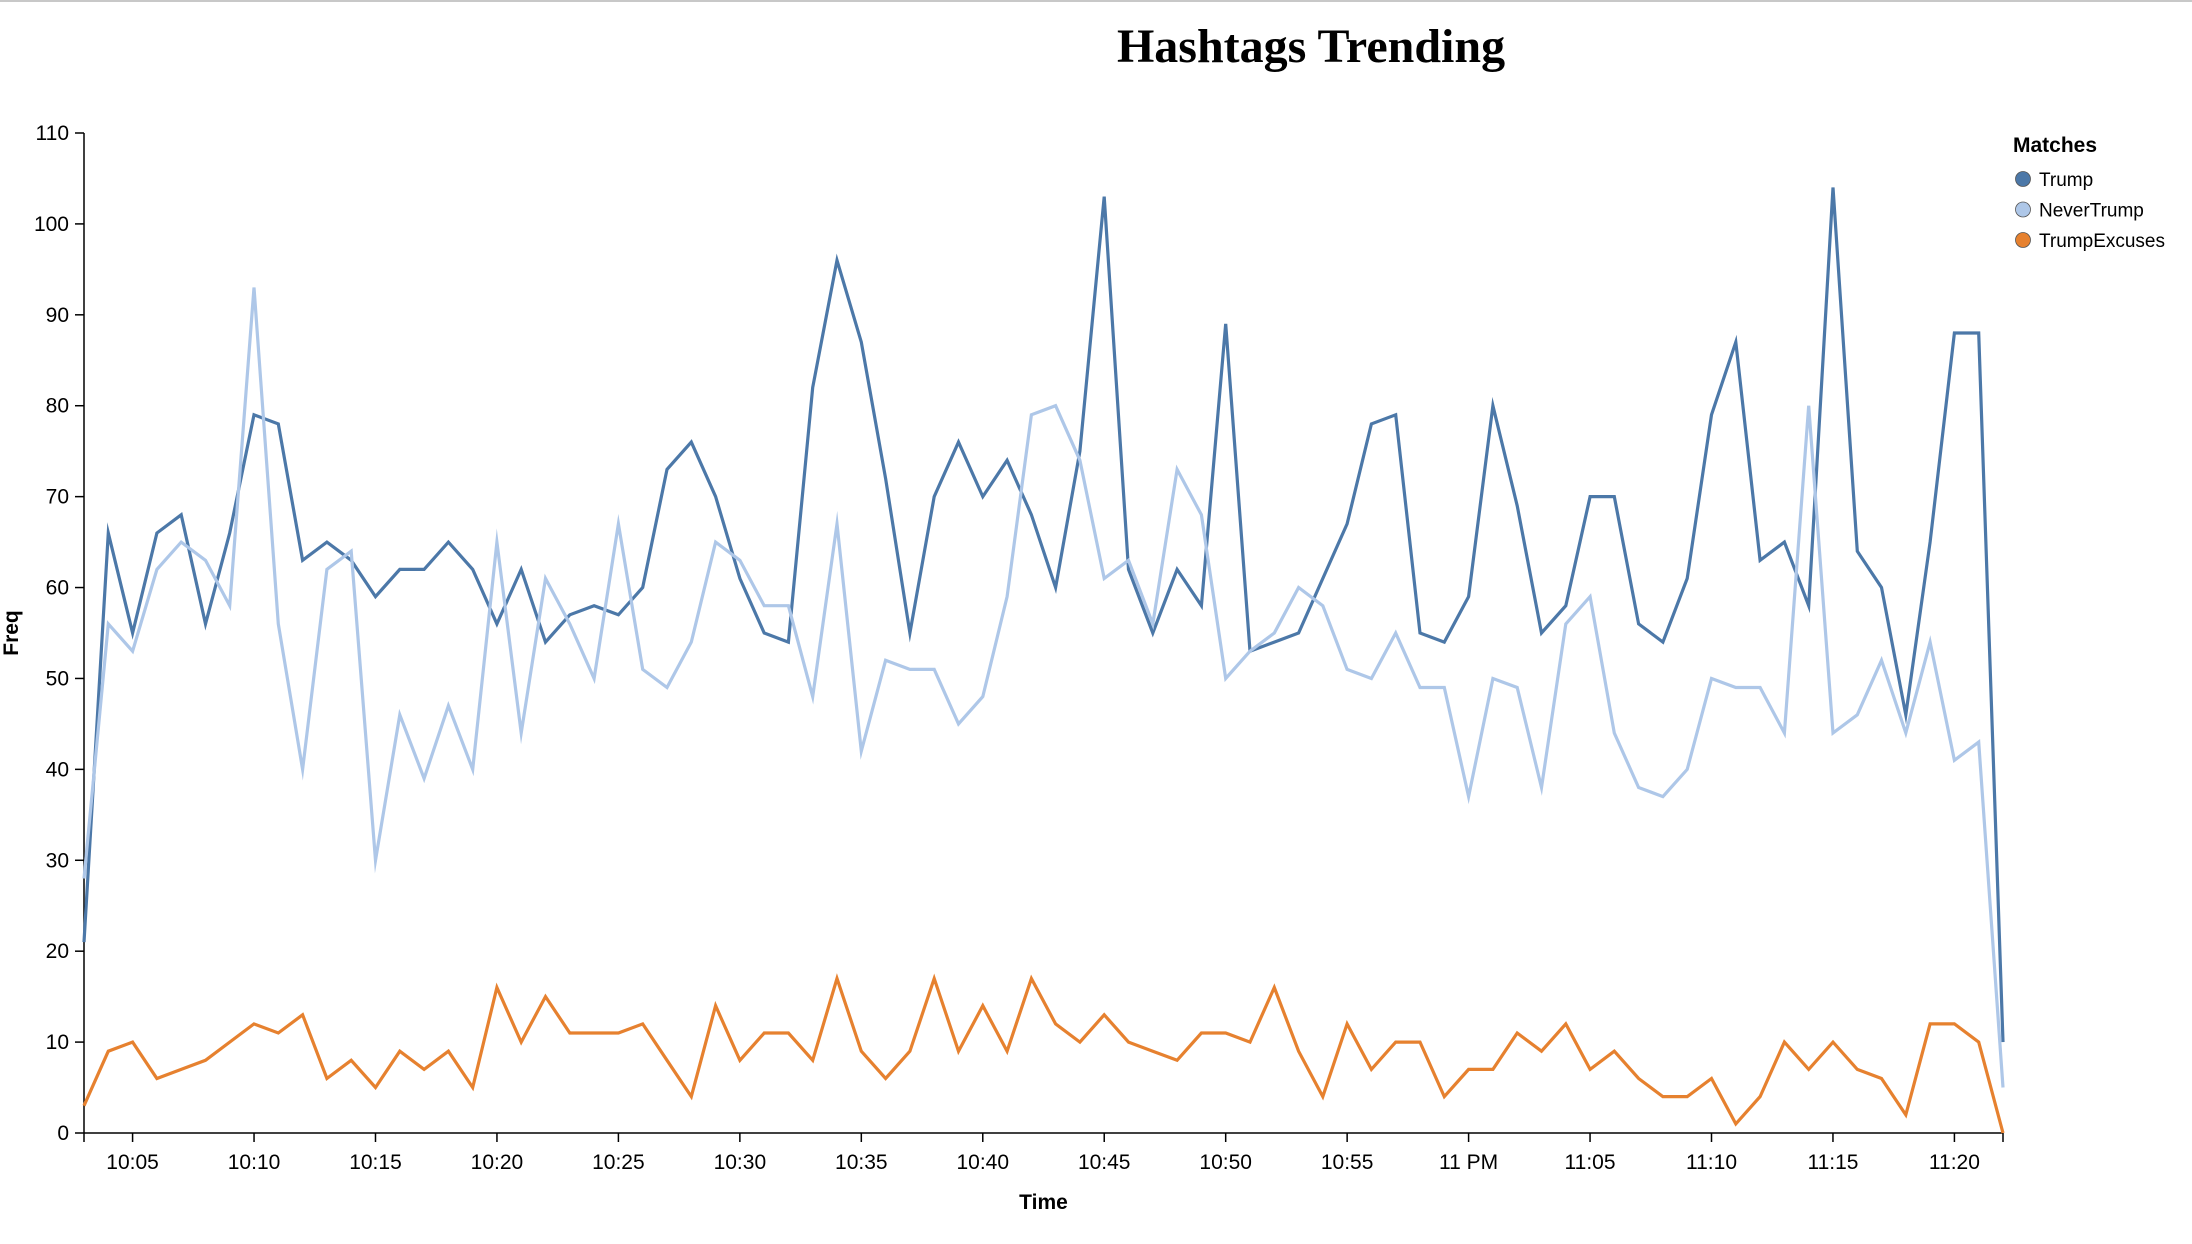  What do you see at coordinates (63, 1133) in the screenshot?
I see `y-tick-label: 0` at bounding box center [63, 1133].